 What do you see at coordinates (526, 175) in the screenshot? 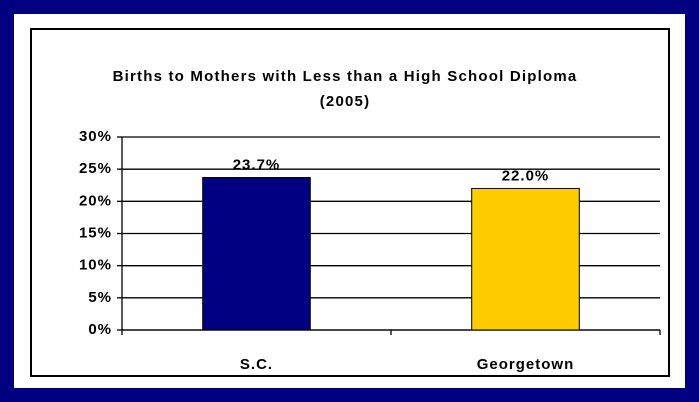
I see `value-label: 22.0%` at bounding box center [526, 175].